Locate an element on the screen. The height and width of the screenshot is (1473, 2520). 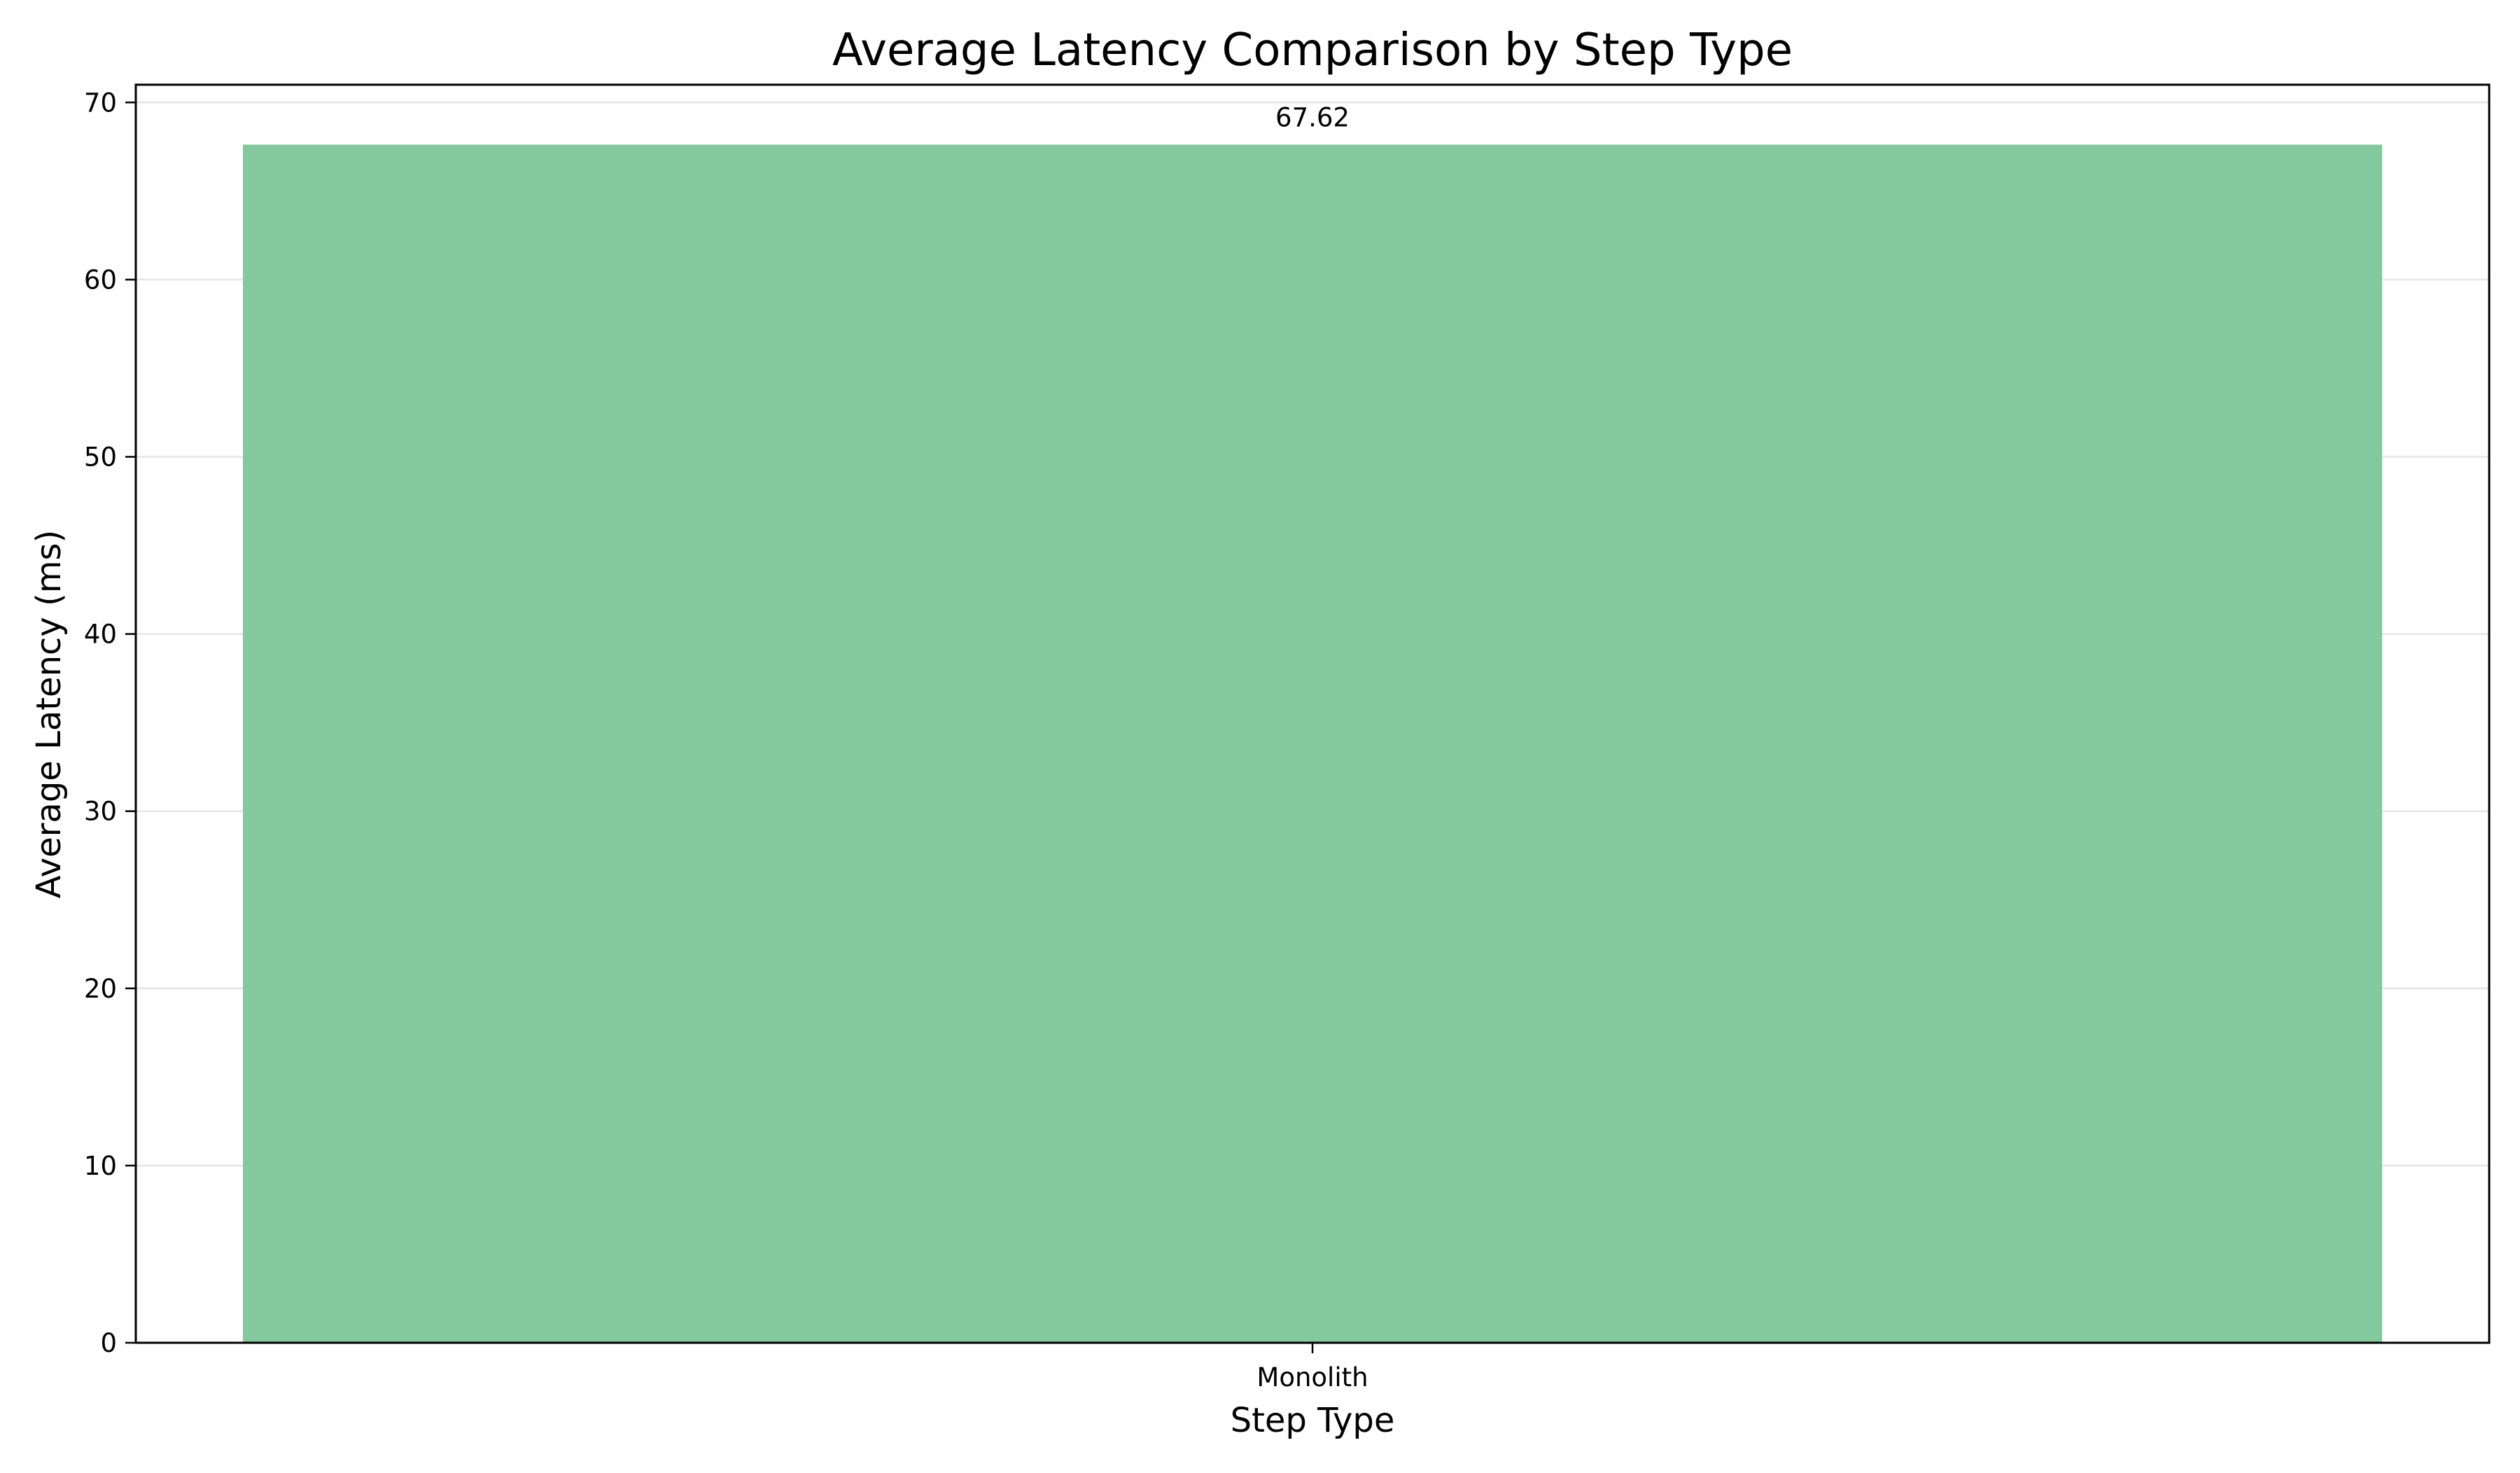
data-labels: 67.62 is located at coordinates (1312, 118).